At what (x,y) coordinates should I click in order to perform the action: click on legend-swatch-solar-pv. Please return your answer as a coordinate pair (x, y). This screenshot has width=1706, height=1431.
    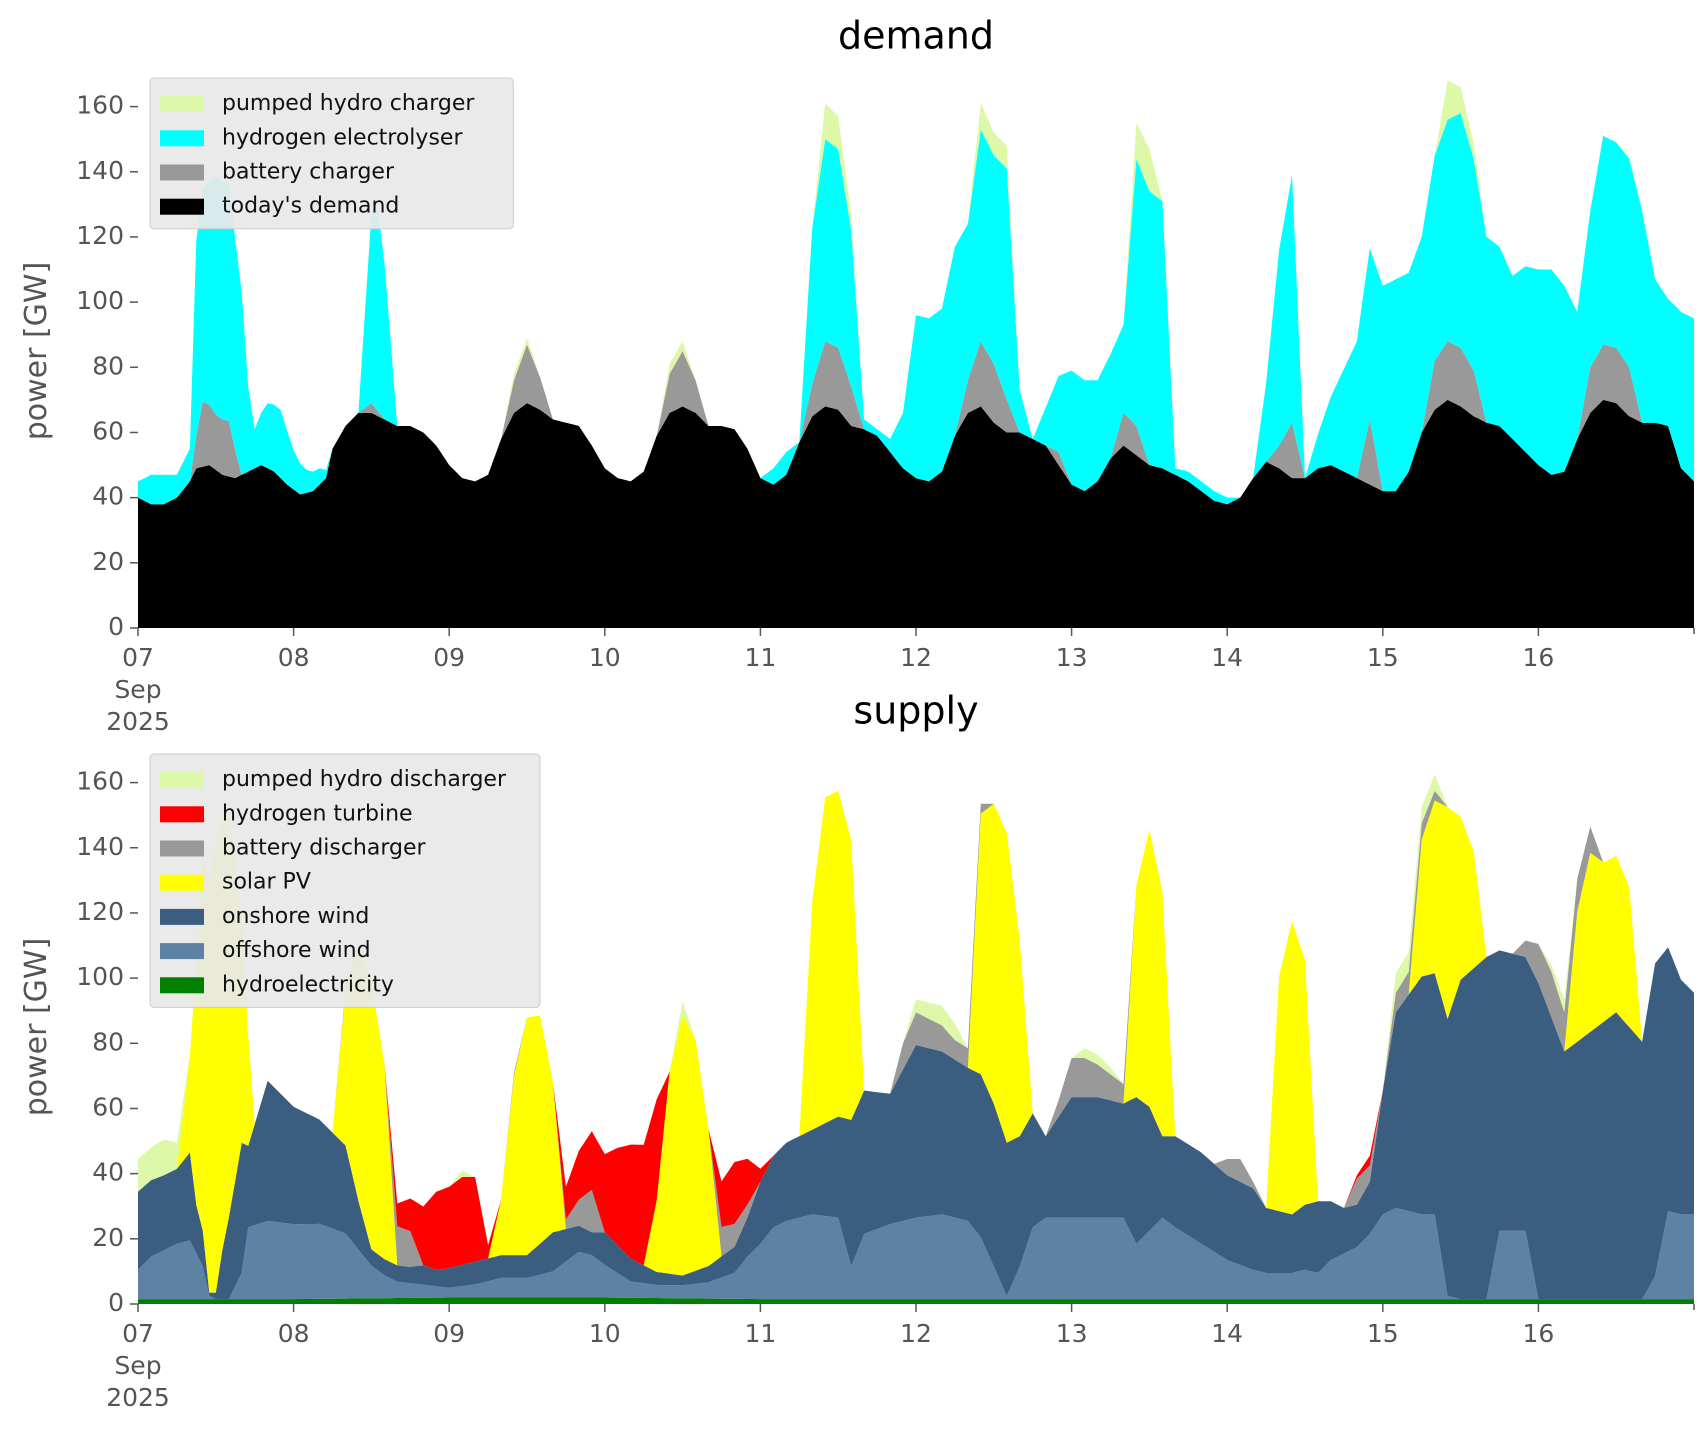
    Looking at the image, I should click on (182, 882).